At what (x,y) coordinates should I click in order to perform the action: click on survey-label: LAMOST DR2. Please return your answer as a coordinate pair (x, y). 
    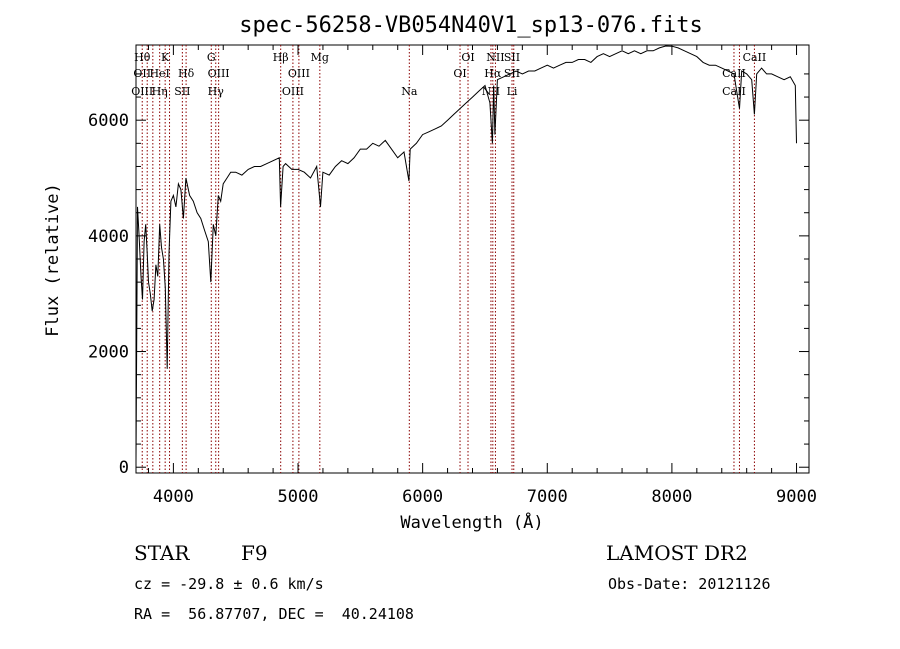
    Looking at the image, I should click on (677, 553).